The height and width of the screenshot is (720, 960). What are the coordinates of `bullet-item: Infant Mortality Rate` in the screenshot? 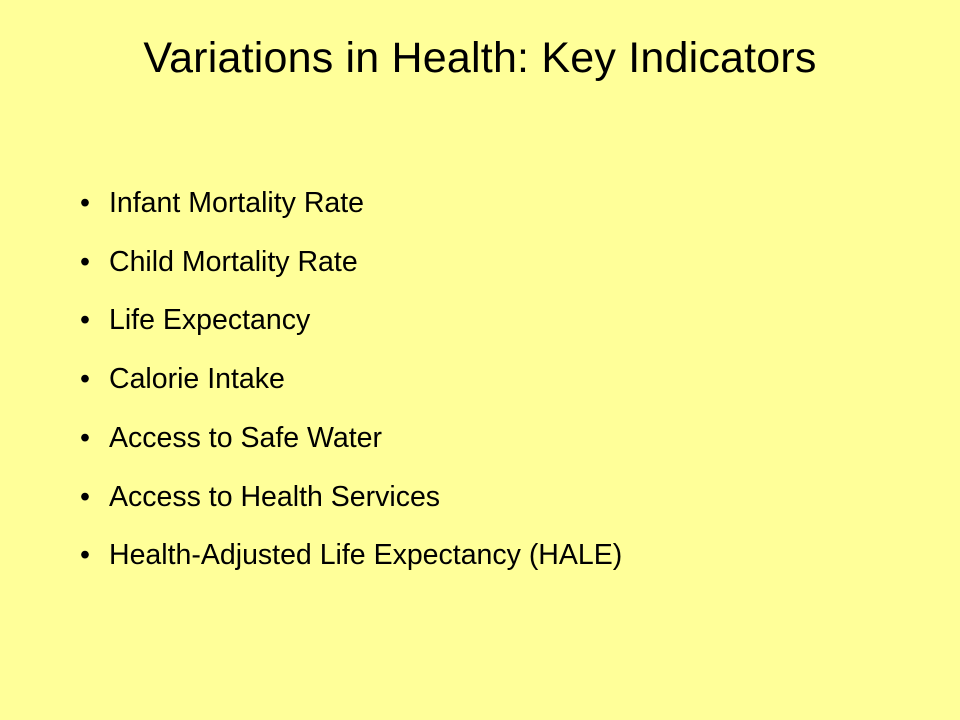 It's located at (351, 203).